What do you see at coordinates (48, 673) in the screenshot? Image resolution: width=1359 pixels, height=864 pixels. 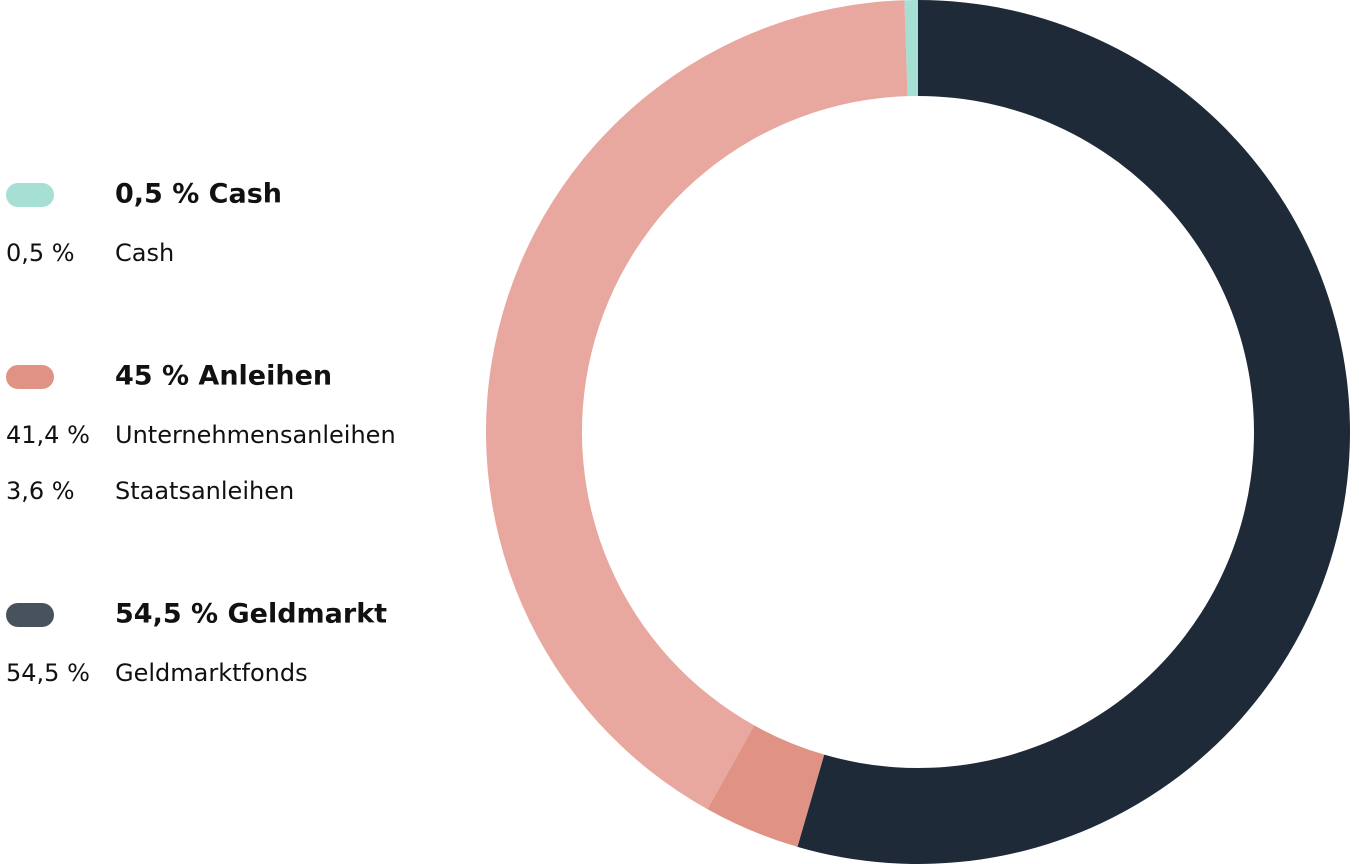 I see `legend-value: 54,5 %` at bounding box center [48, 673].